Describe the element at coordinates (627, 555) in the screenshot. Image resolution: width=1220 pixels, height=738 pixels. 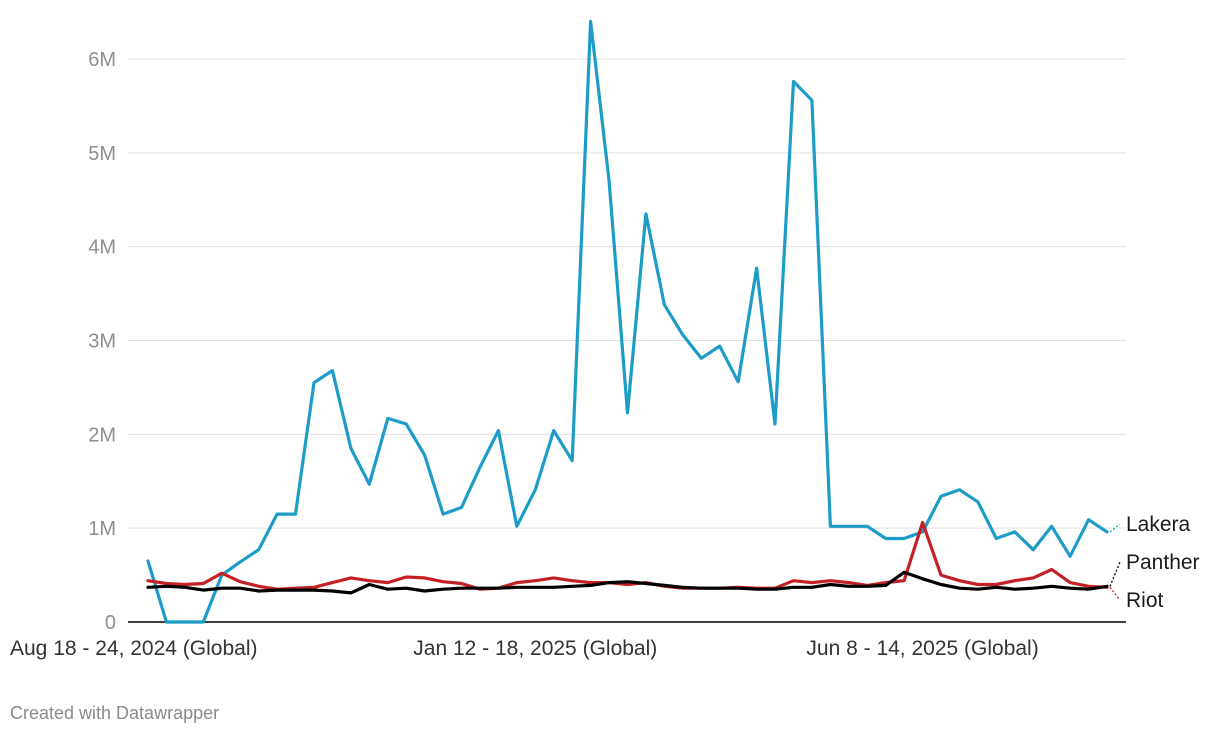
I see `series-line-riot` at that location.